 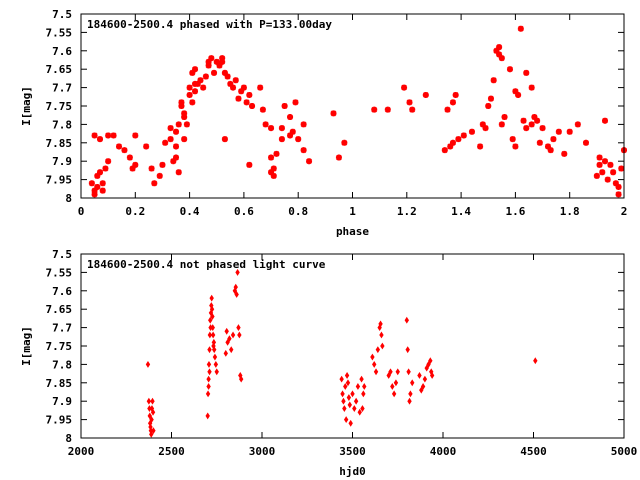 What do you see at coordinates (570, 211) in the screenshot?
I see `x-tick-label: 1.8` at bounding box center [570, 211].